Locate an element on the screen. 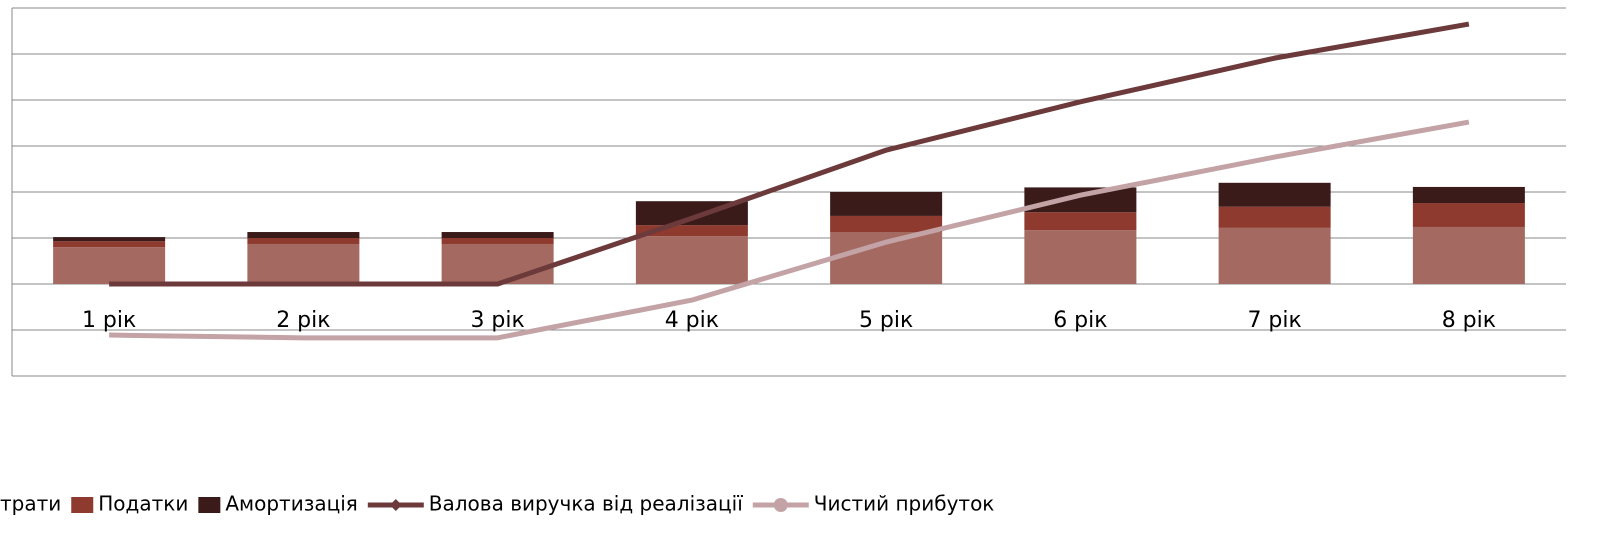 Image resolution: width=1598 pixels, height=540 pixels. legend-label: Чистий прибуток is located at coordinates (904, 504).